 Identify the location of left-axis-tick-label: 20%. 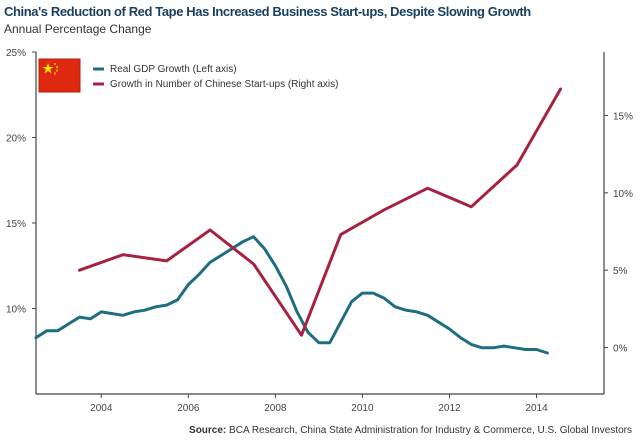
(16, 139).